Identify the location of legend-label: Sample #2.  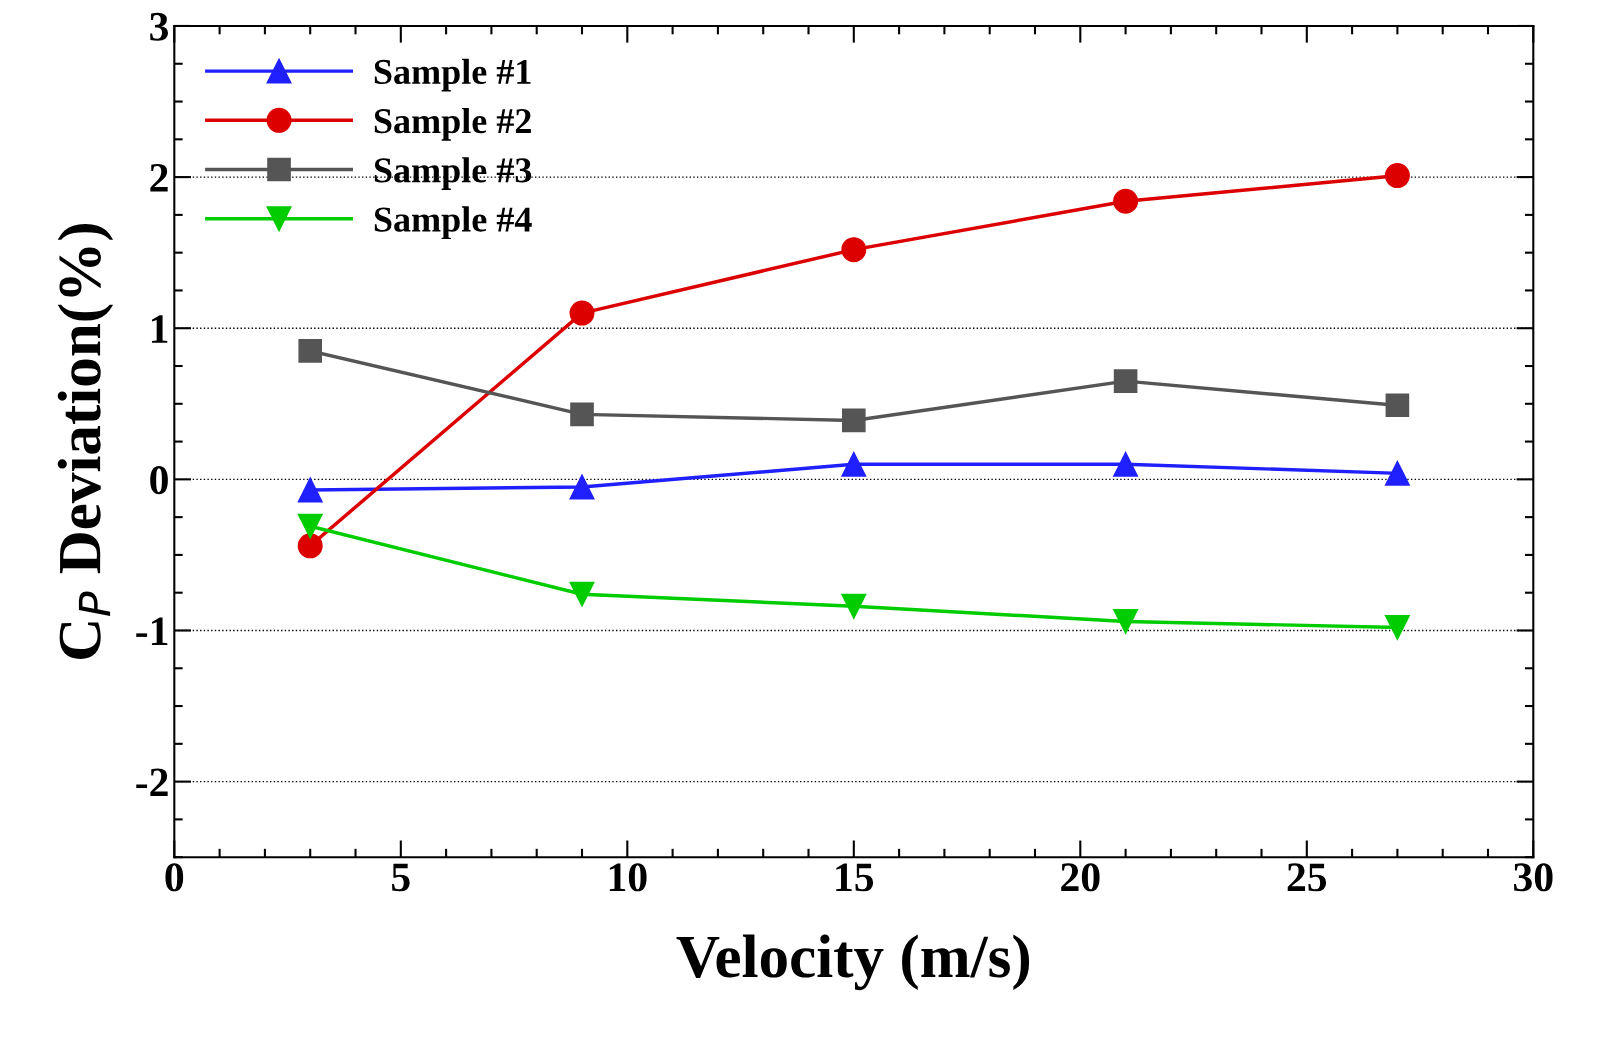
(452, 124).